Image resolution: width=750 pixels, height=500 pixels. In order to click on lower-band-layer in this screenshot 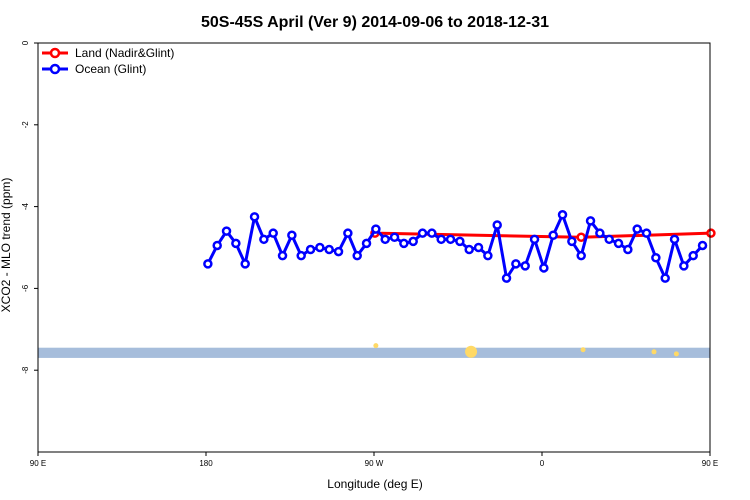, I will do `click(374, 350)`.